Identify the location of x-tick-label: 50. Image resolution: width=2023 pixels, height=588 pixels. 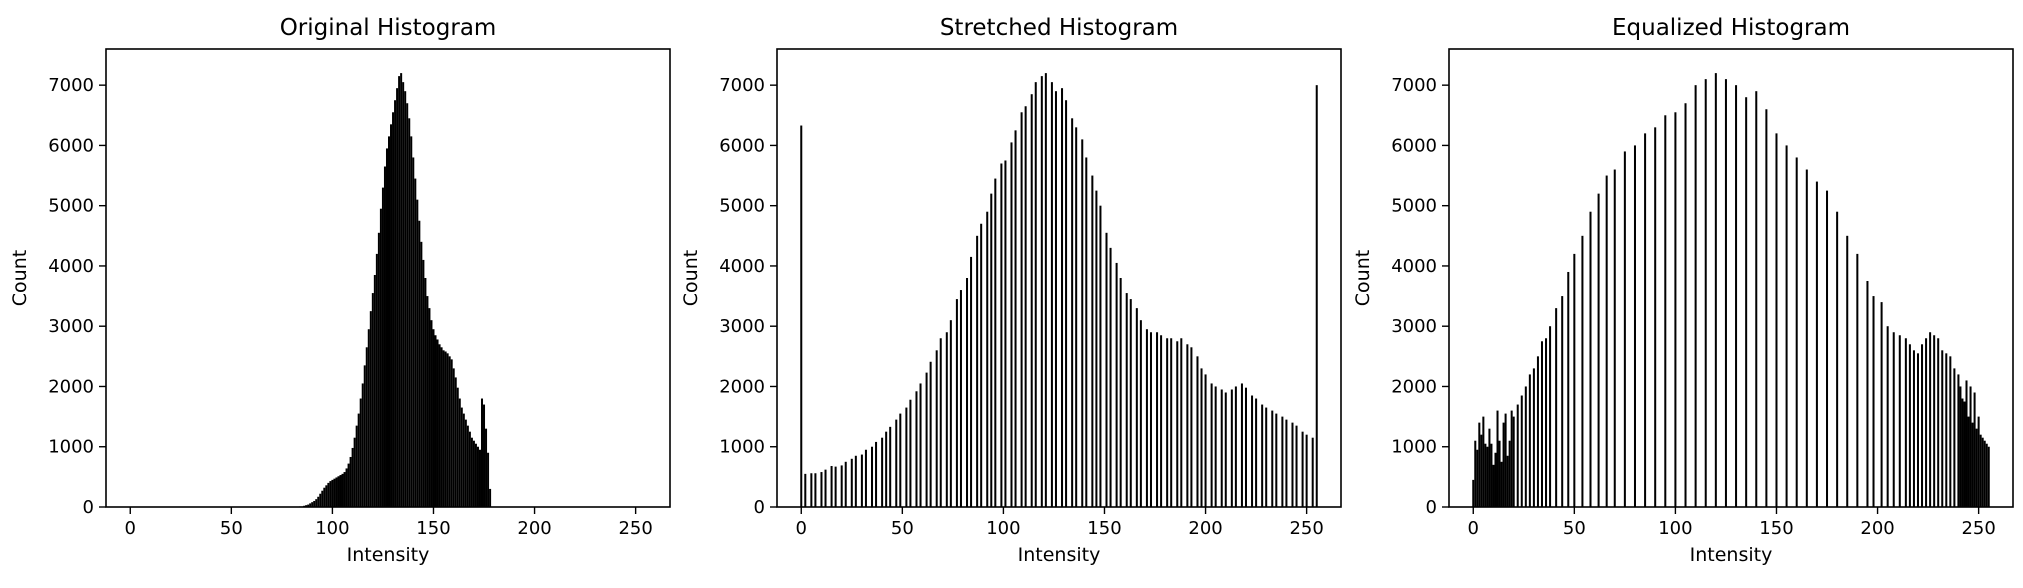
(231, 528).